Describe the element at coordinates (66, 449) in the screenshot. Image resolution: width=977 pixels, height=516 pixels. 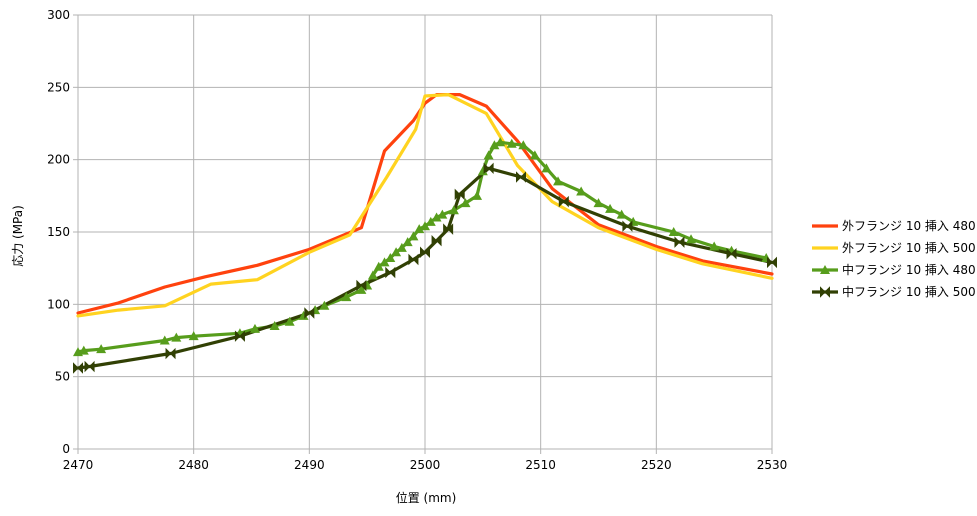
I see `y-tick-label: 0` at that location.